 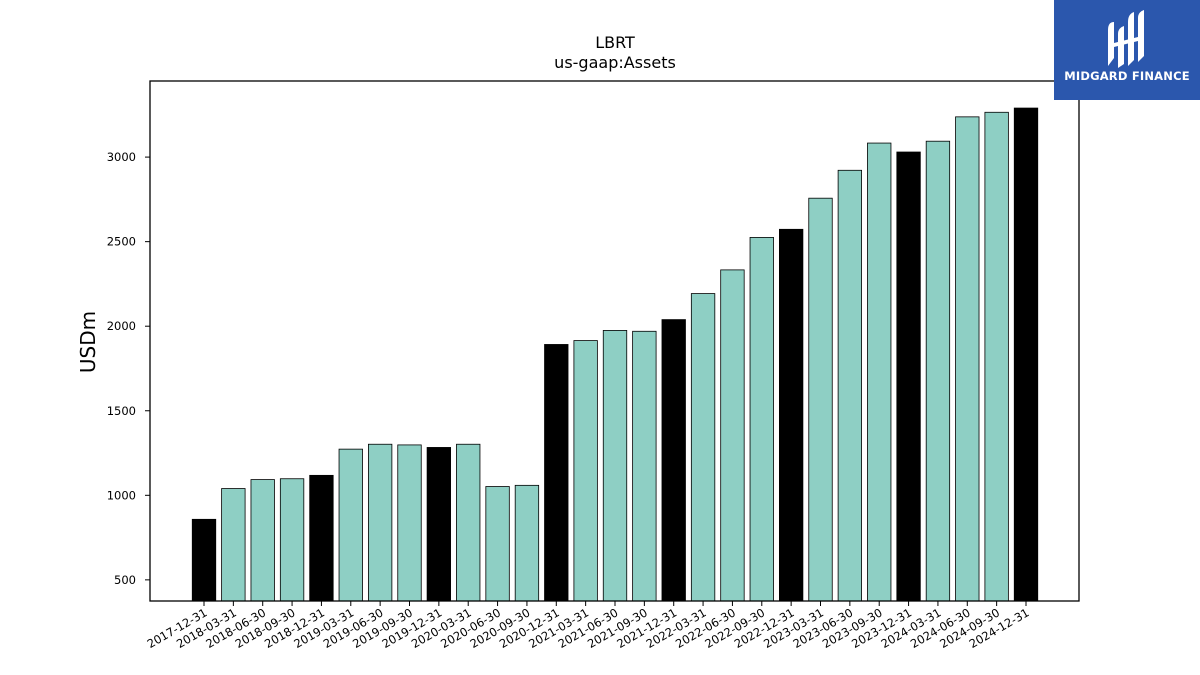 I want to click on chart-title: LBRT, so click(x=615, y=42).